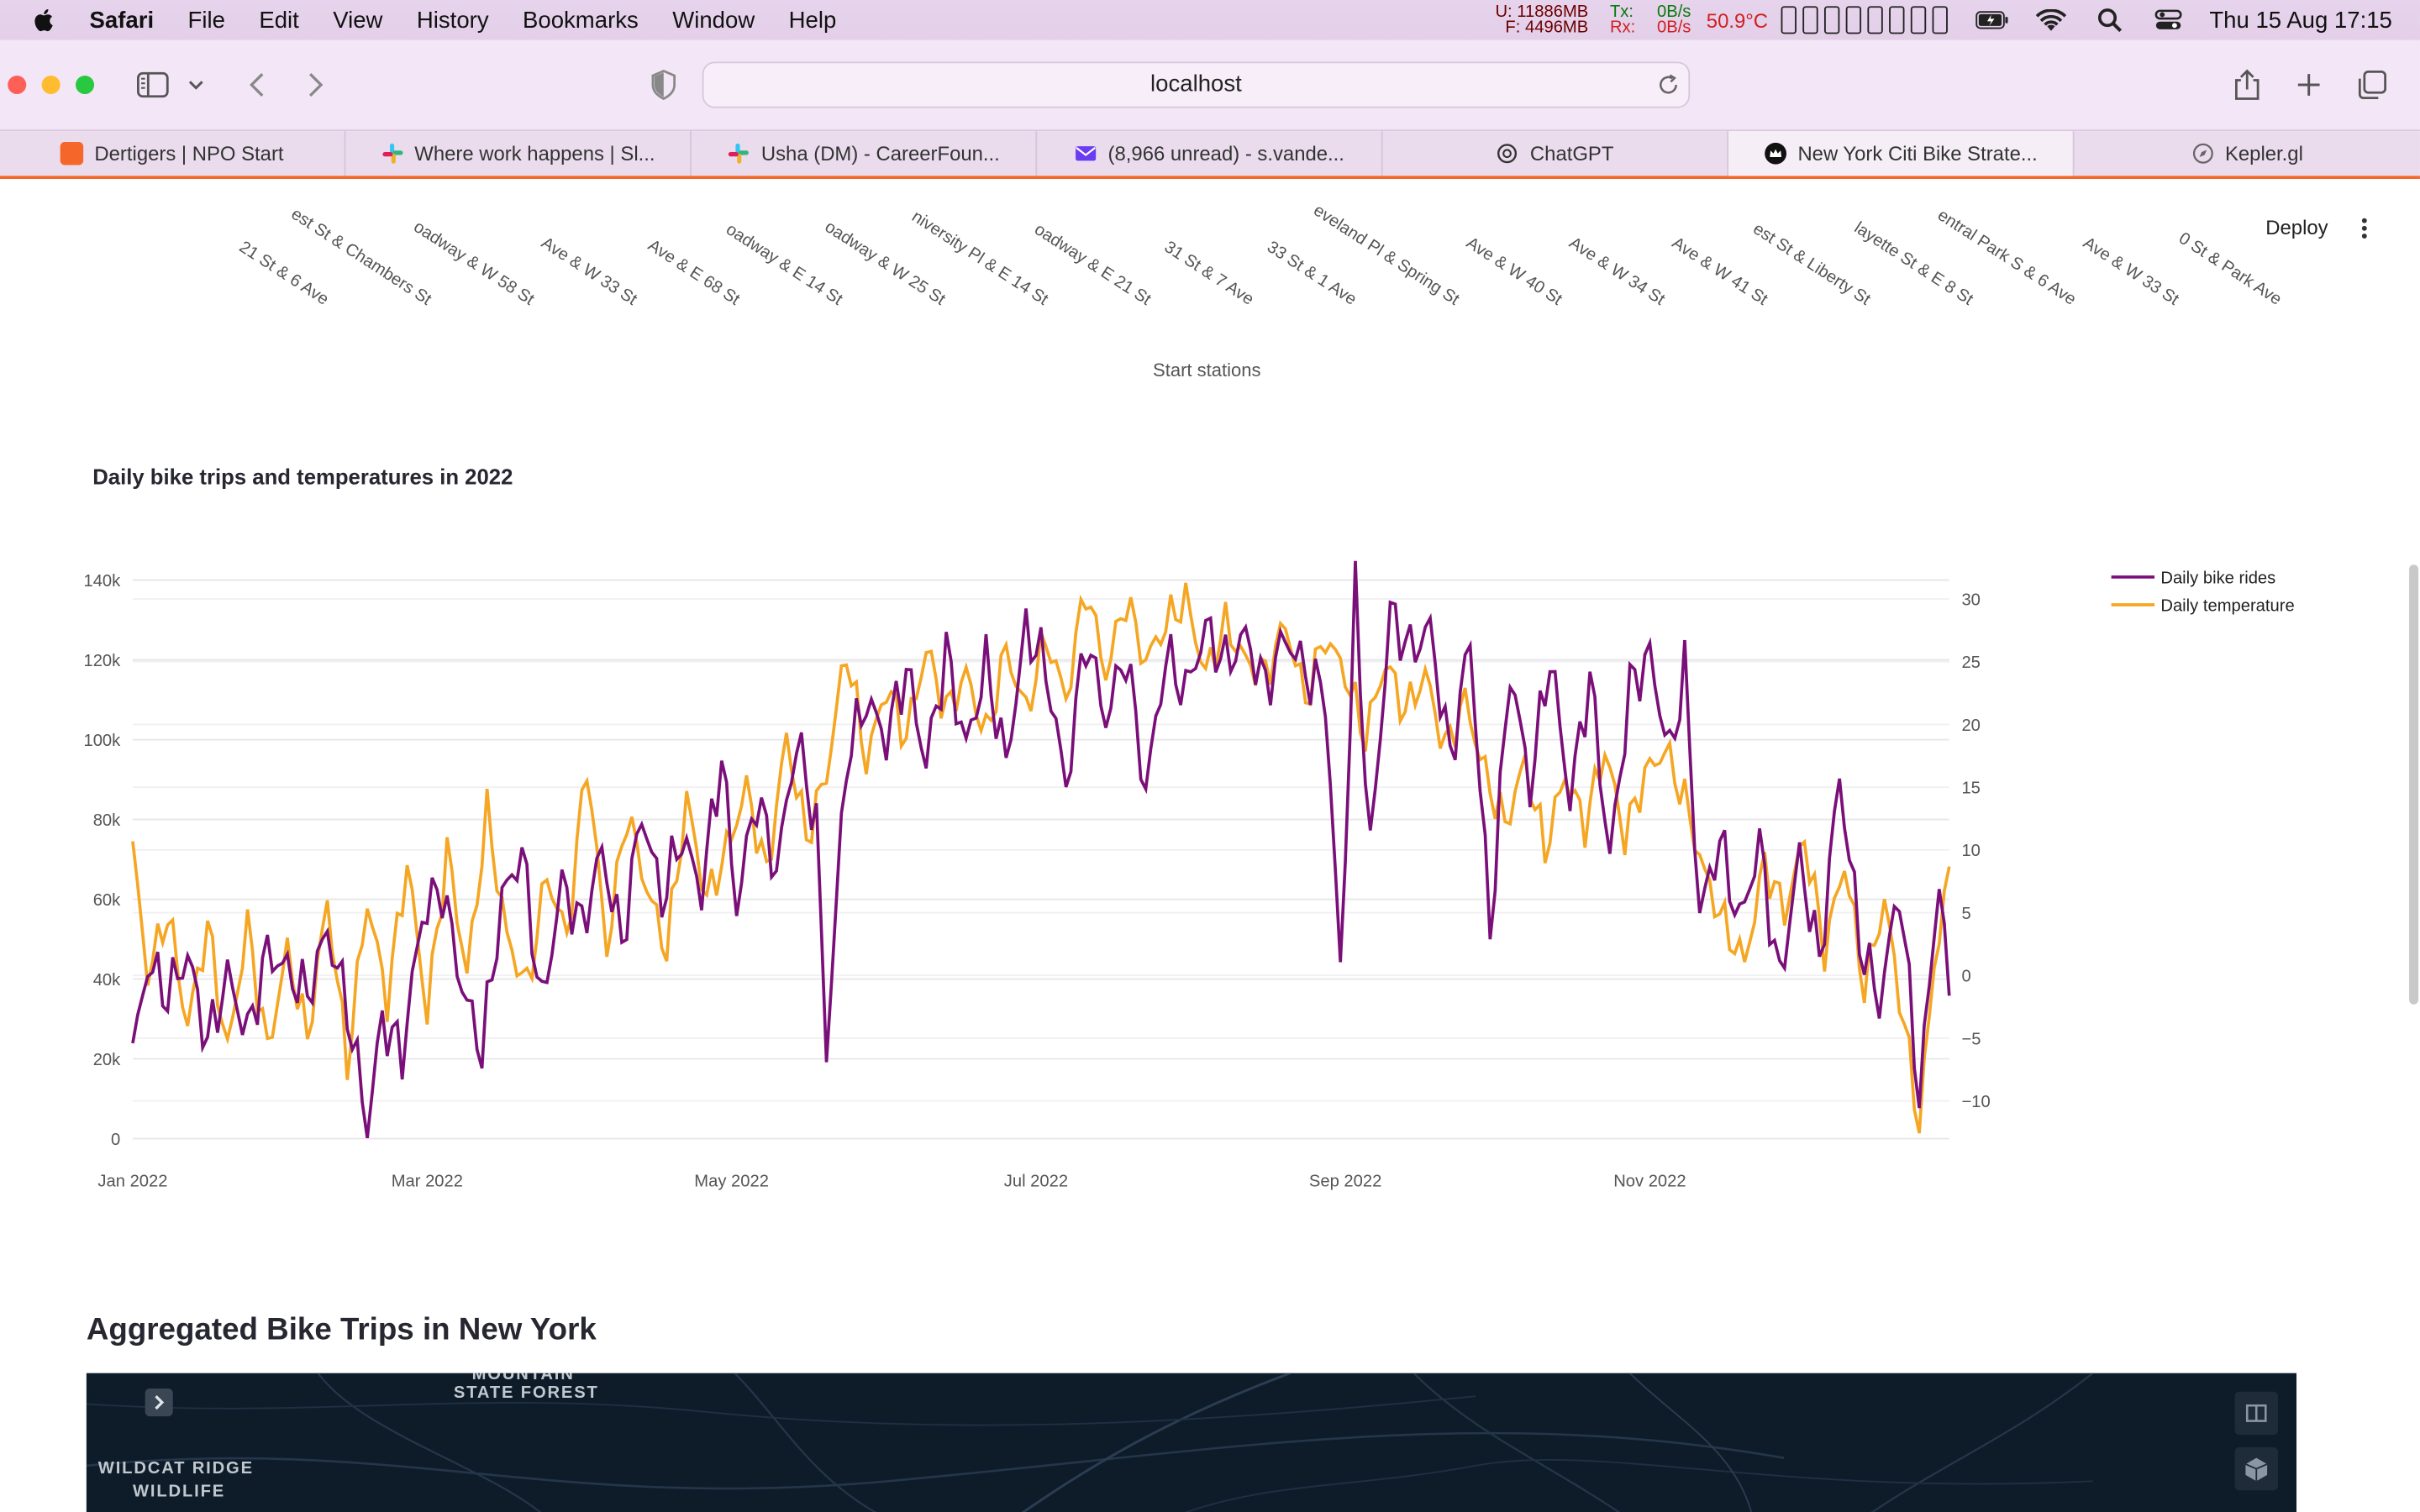 The height and width of the screenshot is (1512, 2420). I want to click on tab-label: ChatGPT, so click(1571, 153).